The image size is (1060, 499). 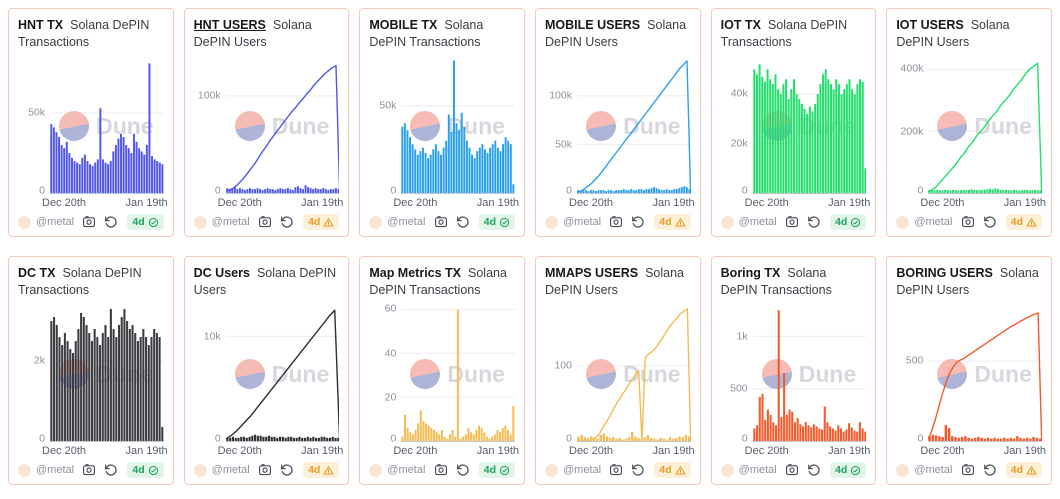 I want to click on card-title-link: Boring TX, so click(x=750, y=273).